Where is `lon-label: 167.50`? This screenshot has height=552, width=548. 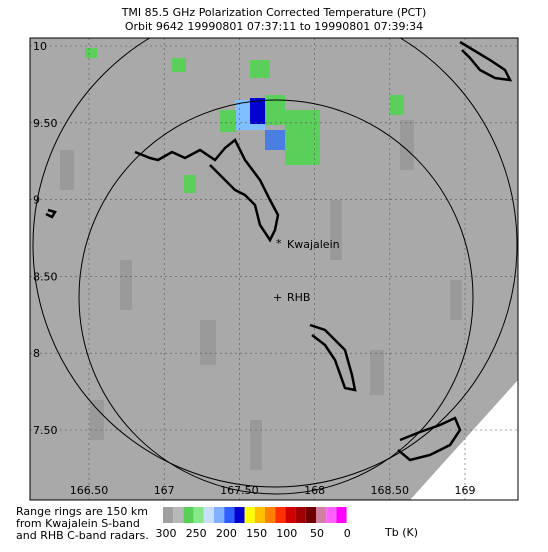
lon-label: 167.50 is located at coordinates (239, 490).